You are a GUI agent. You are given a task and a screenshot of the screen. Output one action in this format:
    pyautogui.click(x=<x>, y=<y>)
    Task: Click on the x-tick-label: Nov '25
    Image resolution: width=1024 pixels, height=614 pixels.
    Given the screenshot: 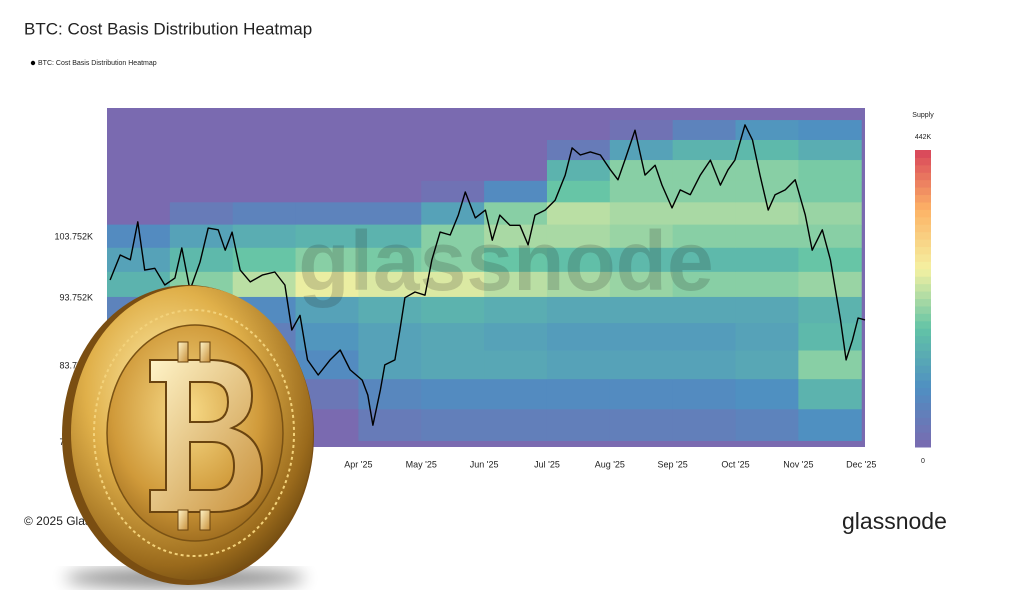 What is the action you would take?
    pyautogui.click(x=798, y=464)
    